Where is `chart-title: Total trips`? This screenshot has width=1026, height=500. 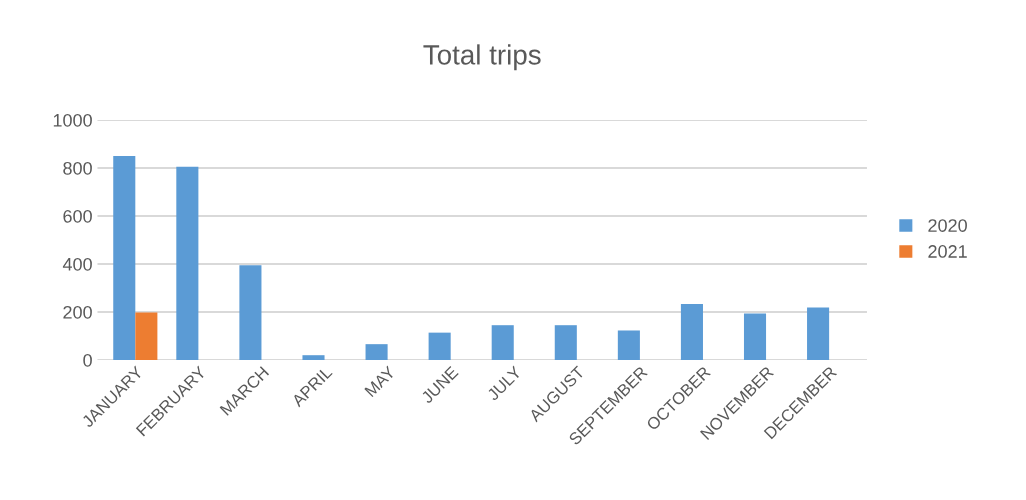
chart-title: Total trips is located at coordinates (482, 57).